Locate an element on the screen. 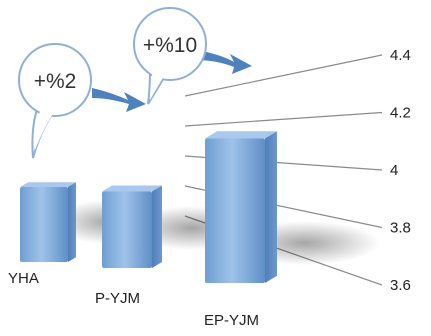  y-axis: 4.4 4.2 4 3.8 3.6 is located at coordinates (400, 170).